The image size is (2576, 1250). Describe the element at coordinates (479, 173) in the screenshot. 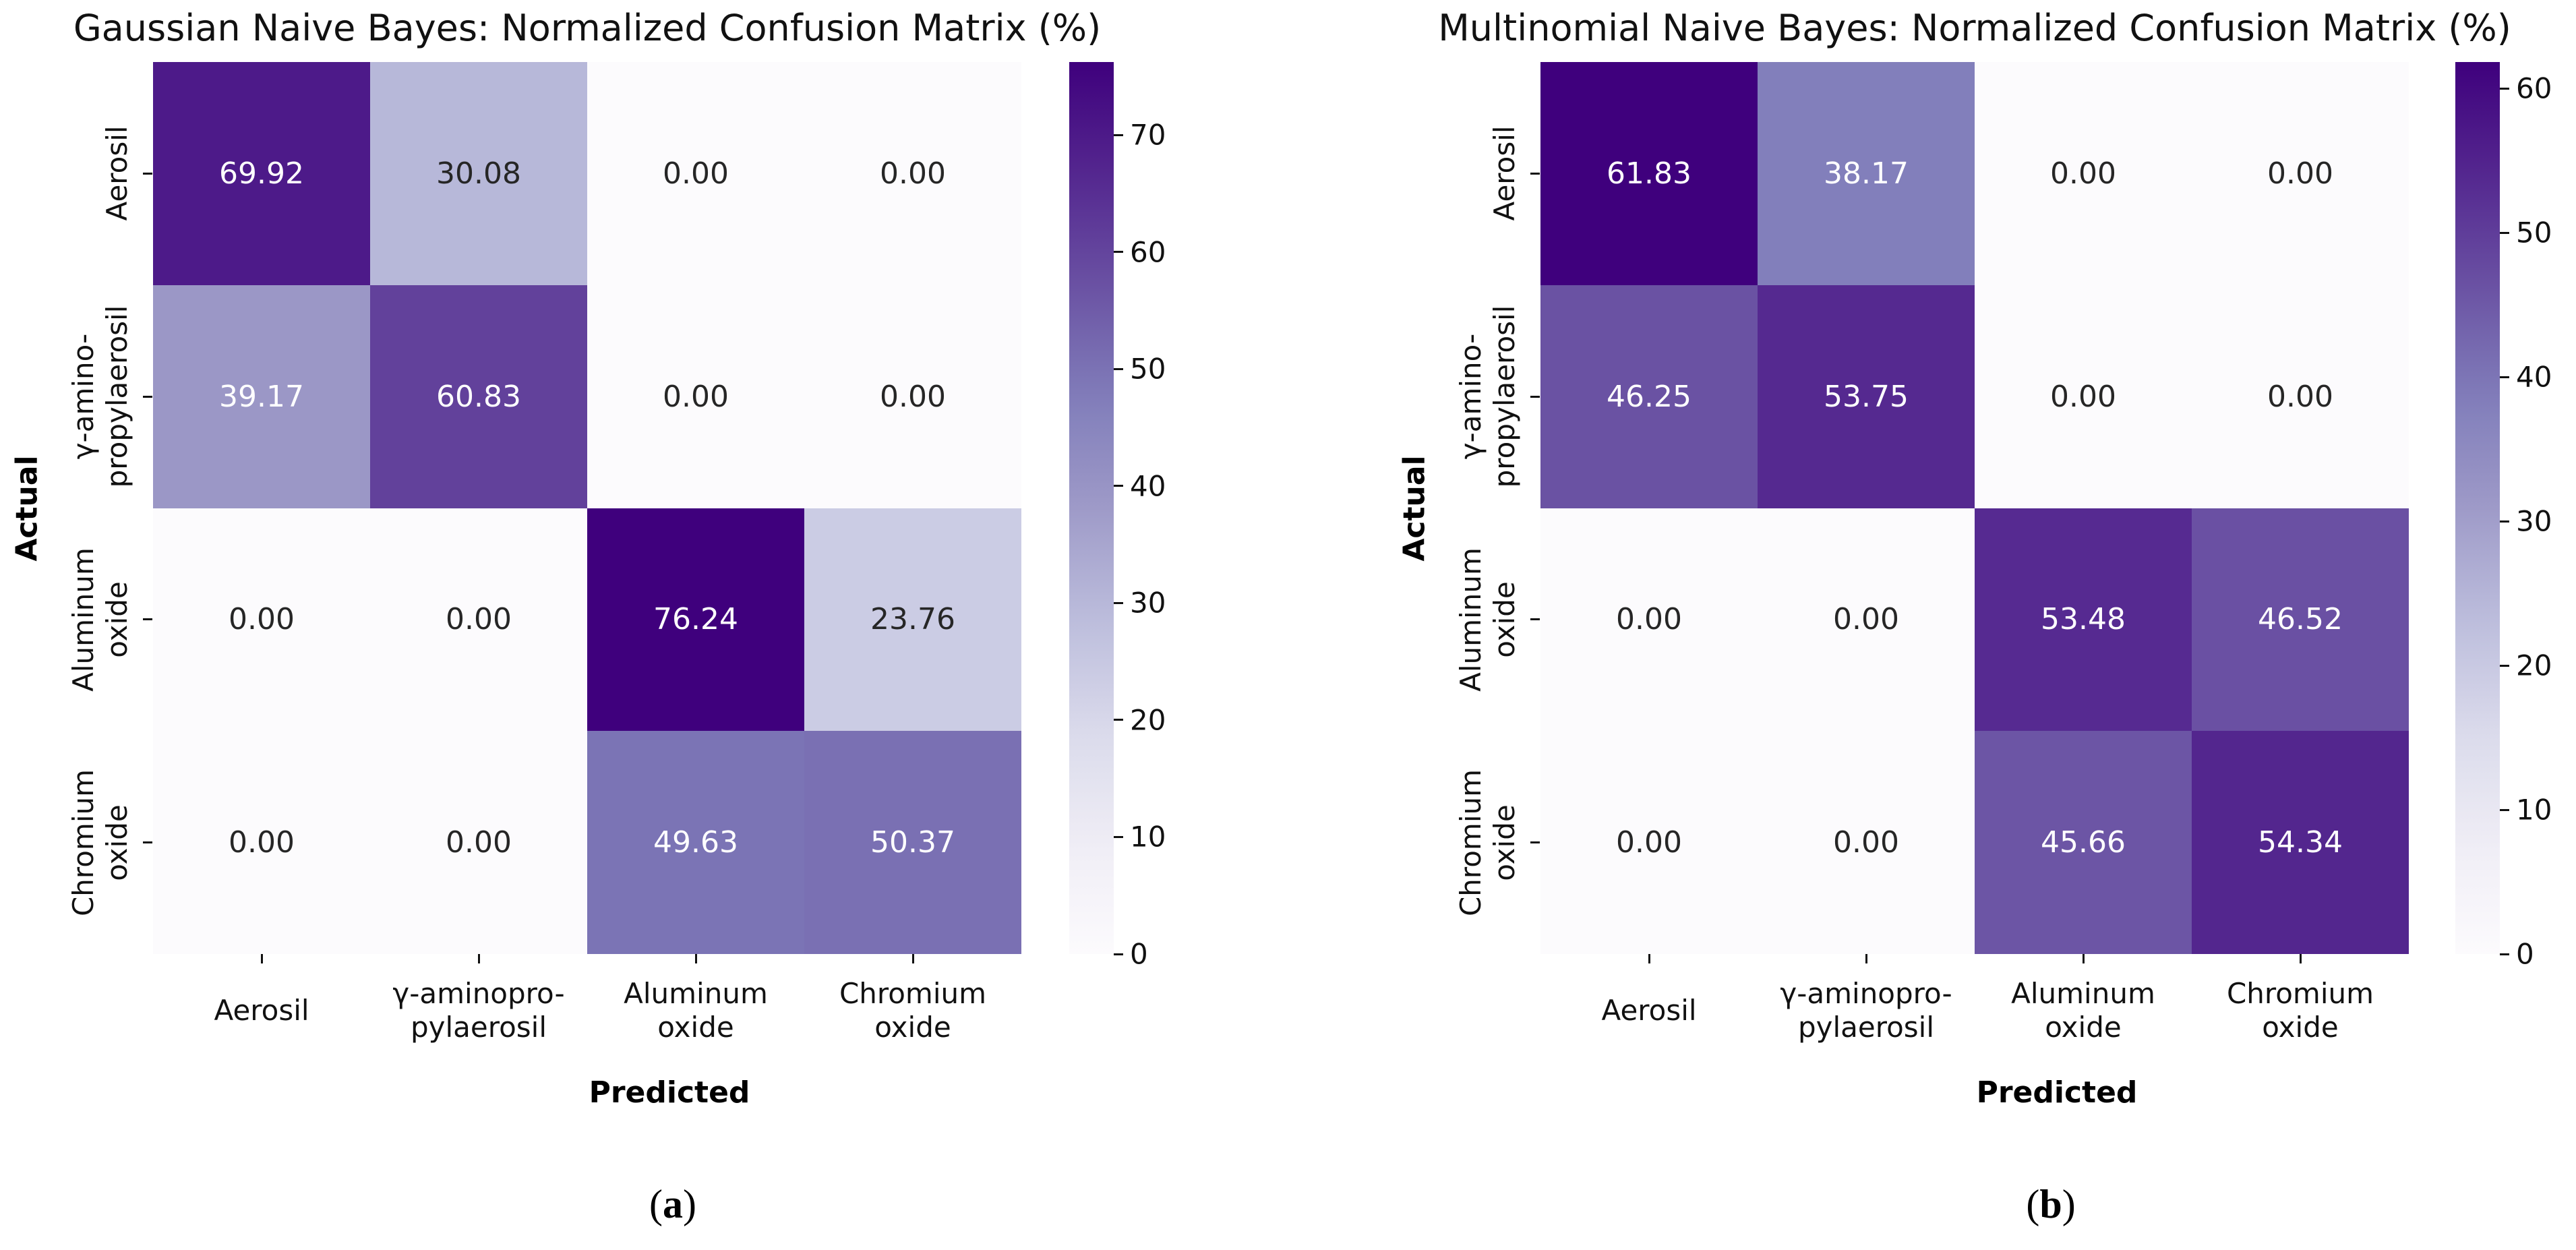

I see `heatmap-cell-r0-c1: 30.08` at that location.